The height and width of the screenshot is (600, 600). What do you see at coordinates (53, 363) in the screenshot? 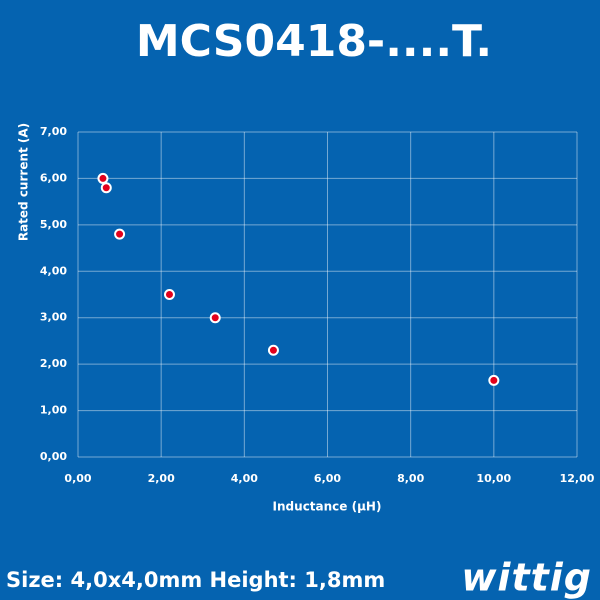
I see `y-tick-label: 2,00` at bounding box center [53, 363].